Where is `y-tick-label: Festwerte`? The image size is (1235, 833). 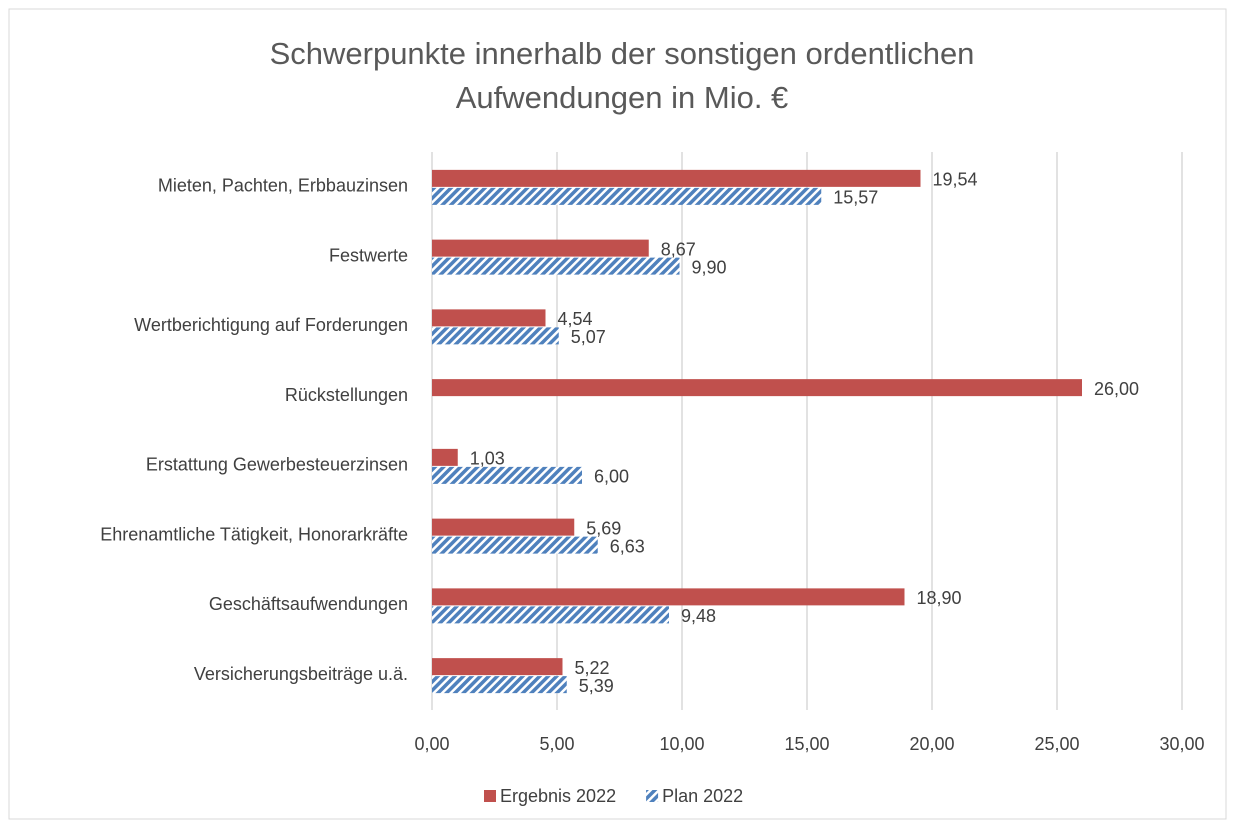 y-tick-label: Festwerte is located at coordinates (368, 255).